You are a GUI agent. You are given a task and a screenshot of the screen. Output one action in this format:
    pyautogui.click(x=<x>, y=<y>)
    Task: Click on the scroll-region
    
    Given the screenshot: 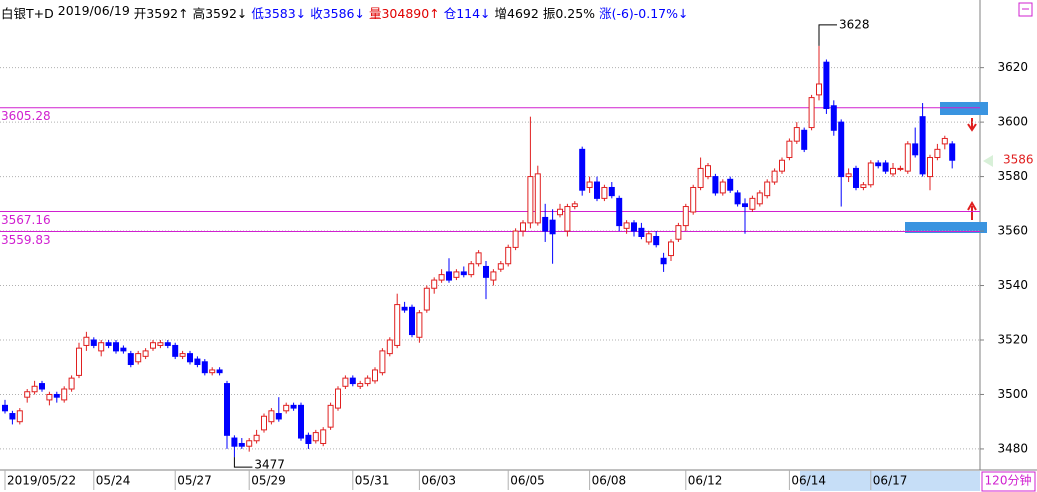 What is the action you would take?
    pyautogui.click(x=890, y=481)
    